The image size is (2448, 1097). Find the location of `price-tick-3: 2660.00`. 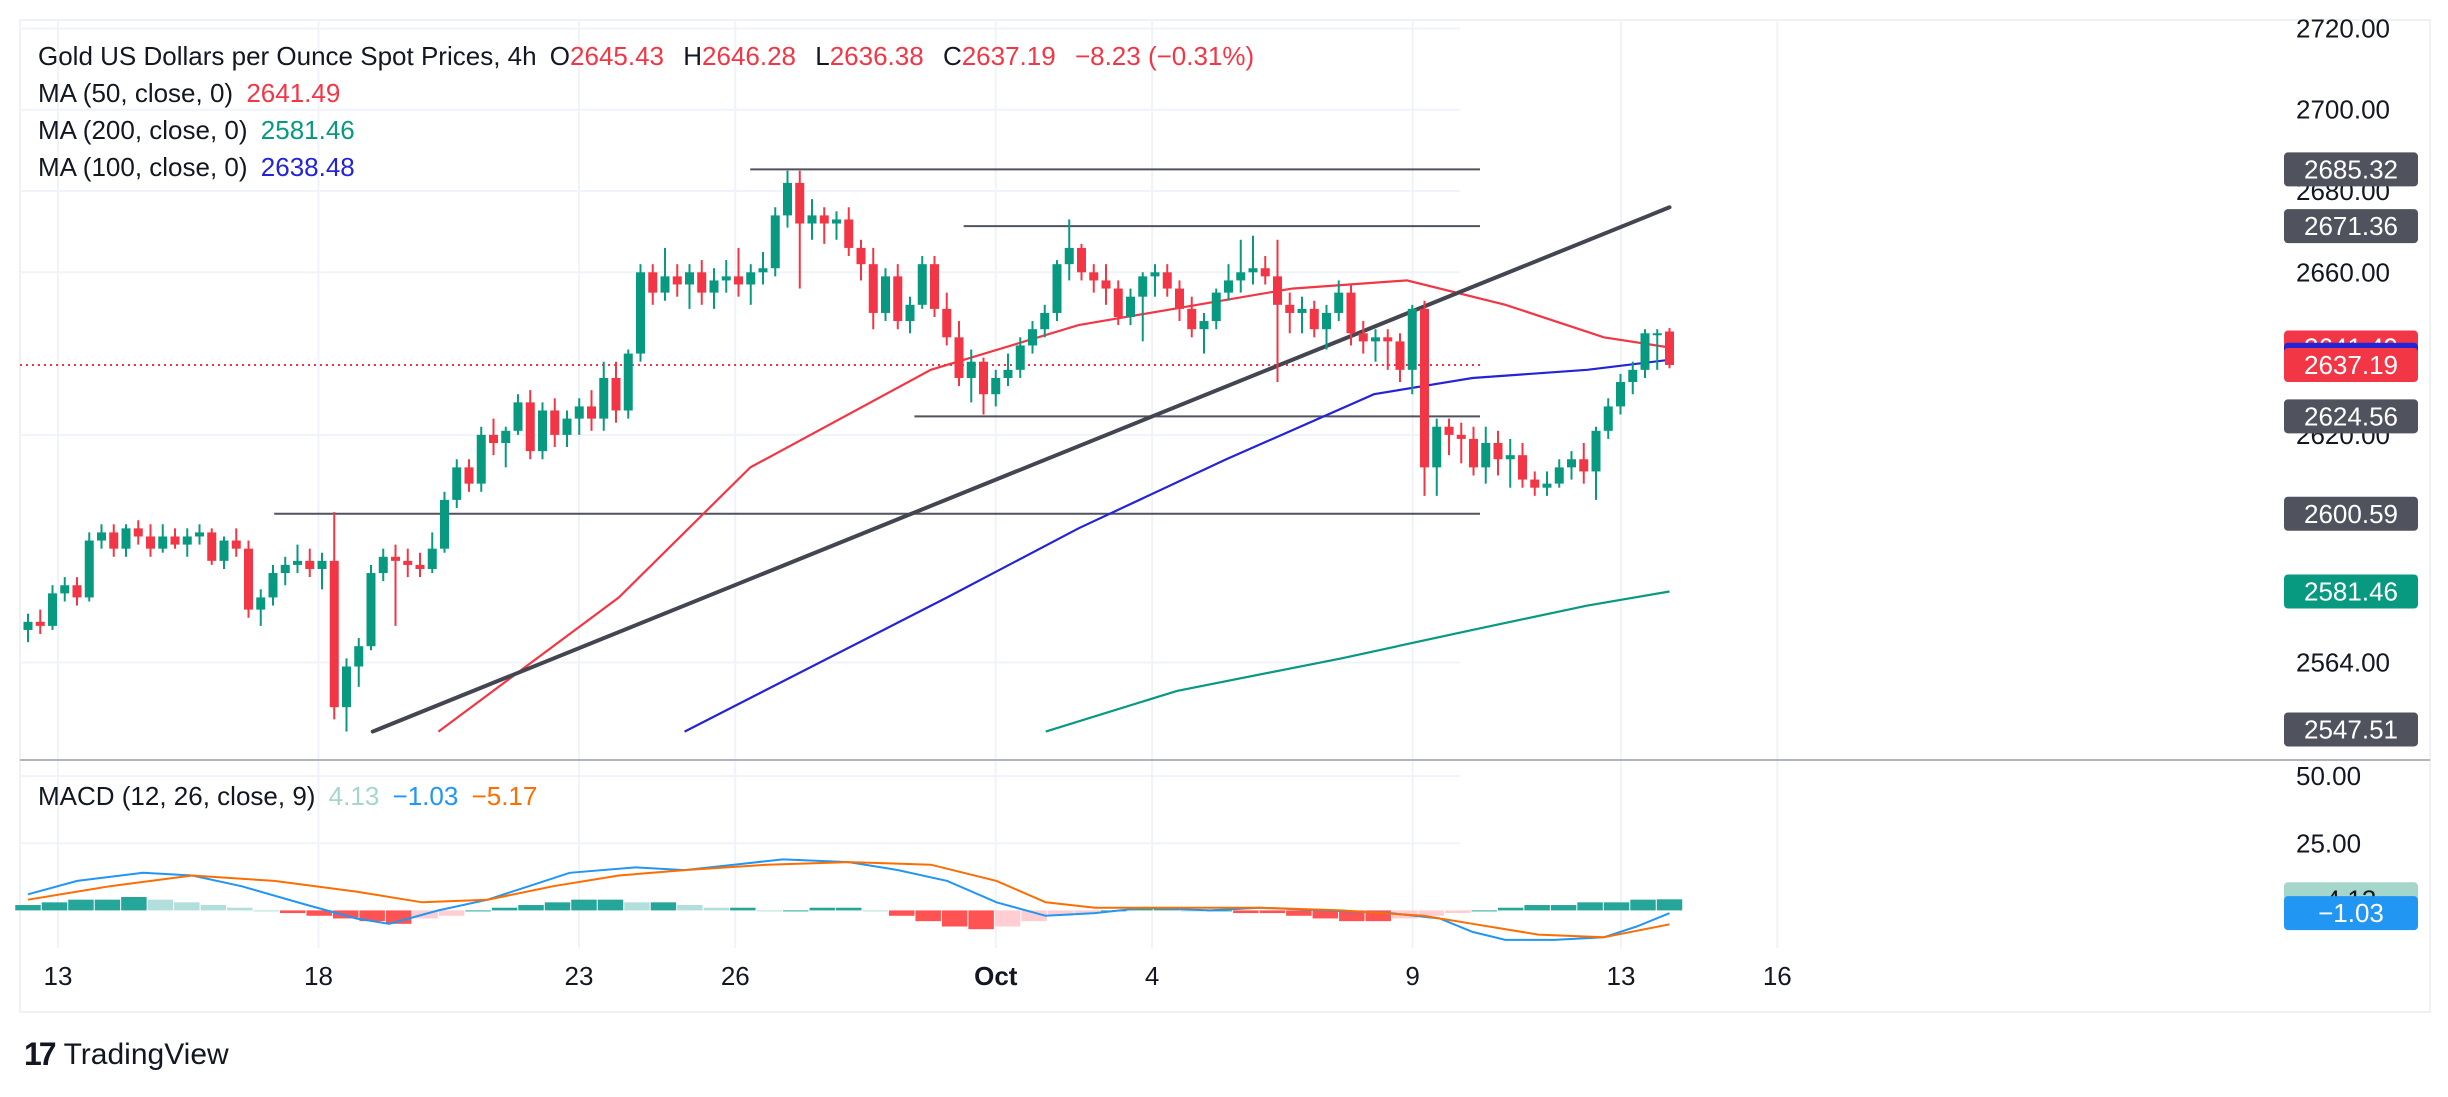

price-tick-3: 2660.00 is located at coordinates (2343, 272).